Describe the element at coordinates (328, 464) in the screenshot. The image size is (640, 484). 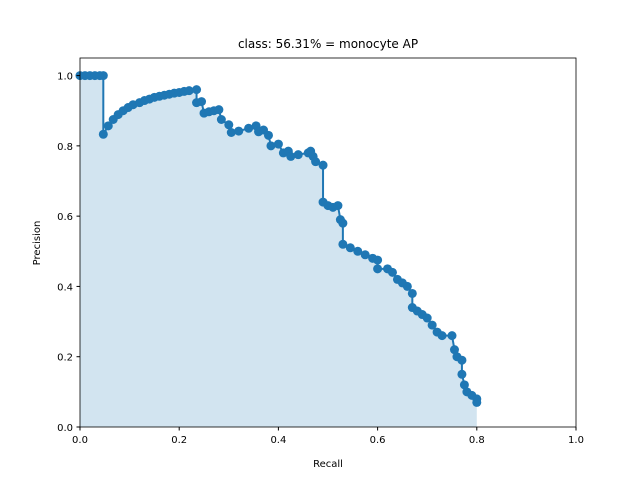
I see `x-axis-label: Recall` at that location.